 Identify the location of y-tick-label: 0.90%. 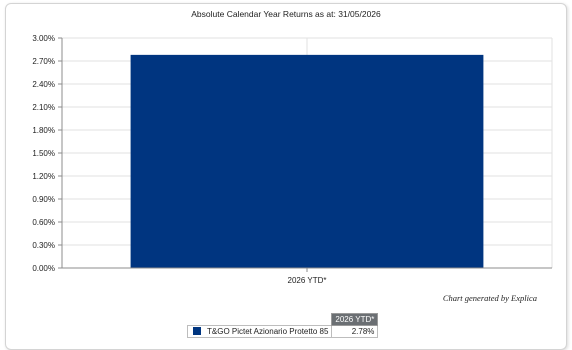
(43, 199).